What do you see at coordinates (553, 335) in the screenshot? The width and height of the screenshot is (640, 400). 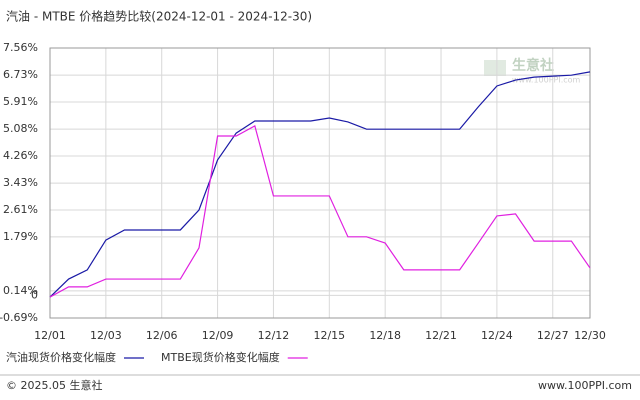 I see `x-tick-label: 12/27` at bounding box center [553, 335].